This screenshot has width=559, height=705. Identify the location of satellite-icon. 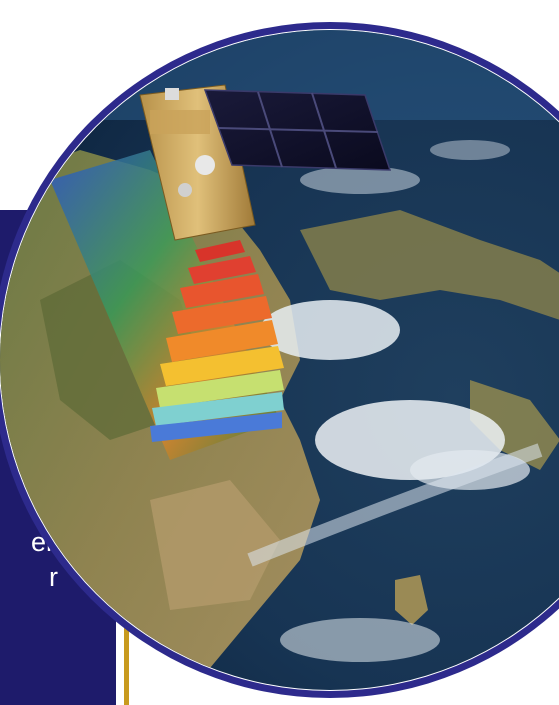
(265, 162).